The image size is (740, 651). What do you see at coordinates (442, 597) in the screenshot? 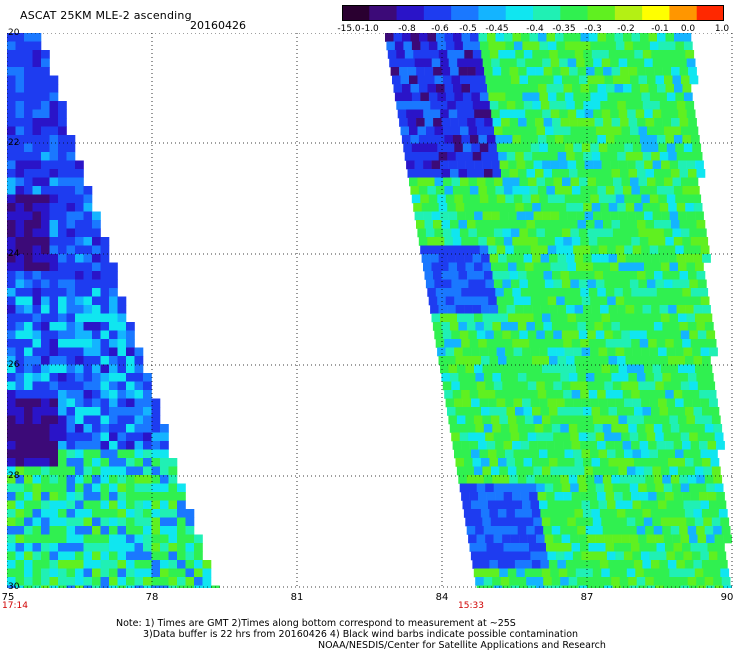
I see `x-tick-label: 84` at bounding box center [442, 597].